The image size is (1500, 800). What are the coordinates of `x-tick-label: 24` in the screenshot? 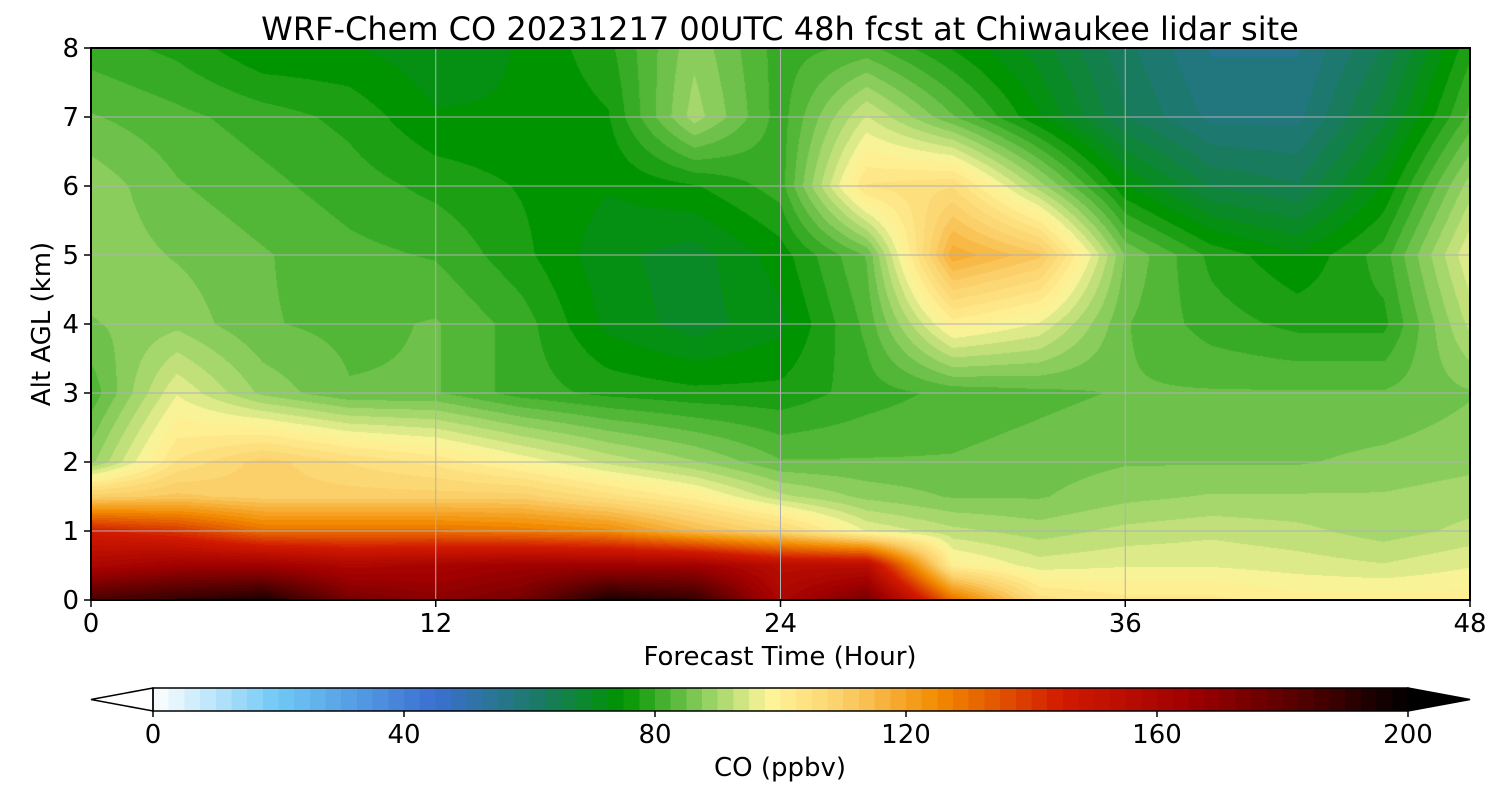 It's located at (780, 624).